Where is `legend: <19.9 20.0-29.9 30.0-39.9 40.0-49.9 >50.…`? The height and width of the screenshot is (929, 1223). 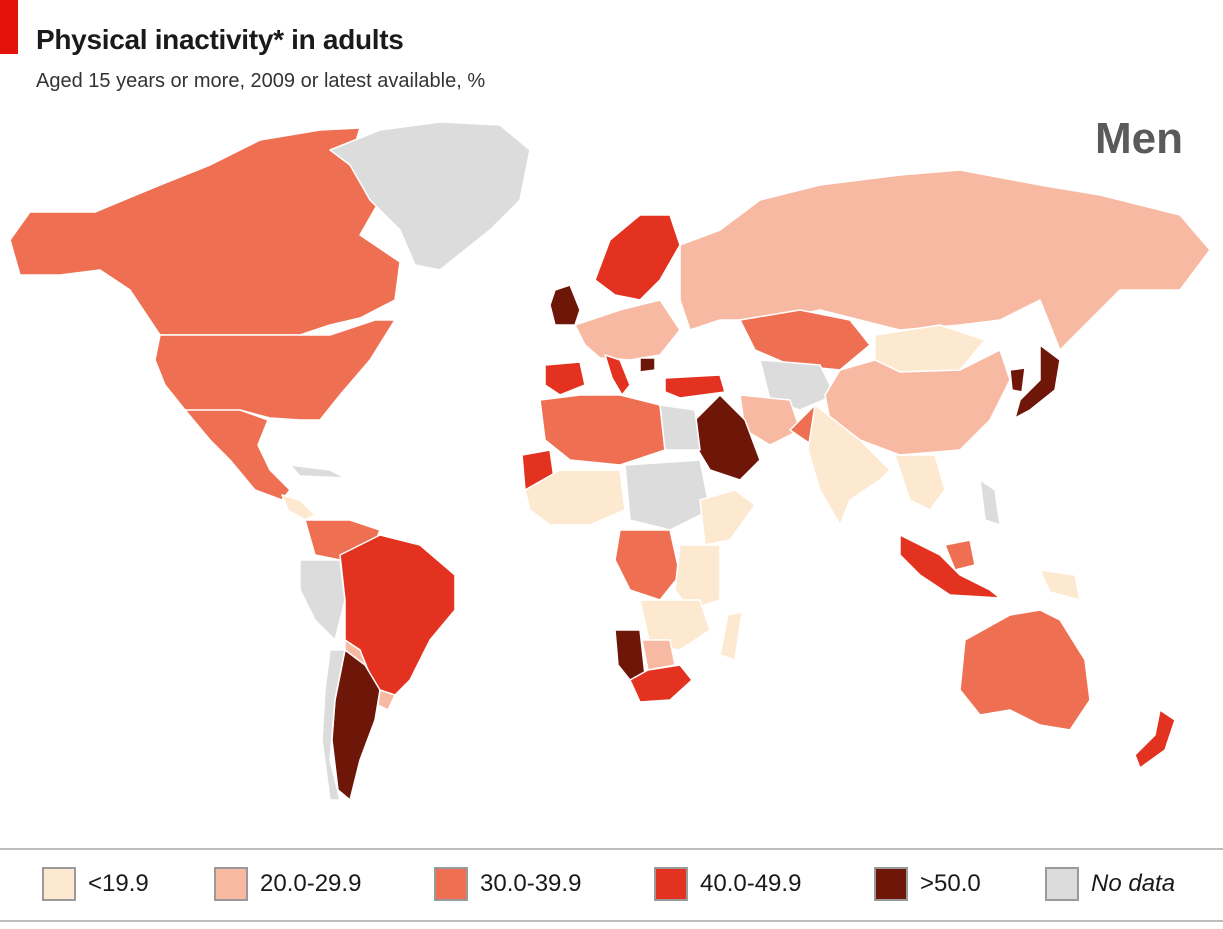
legend: <19.9 20.0-29.9 30.0-39.9 40.0-49.9 >50.… is located at coordinates (611, 885).